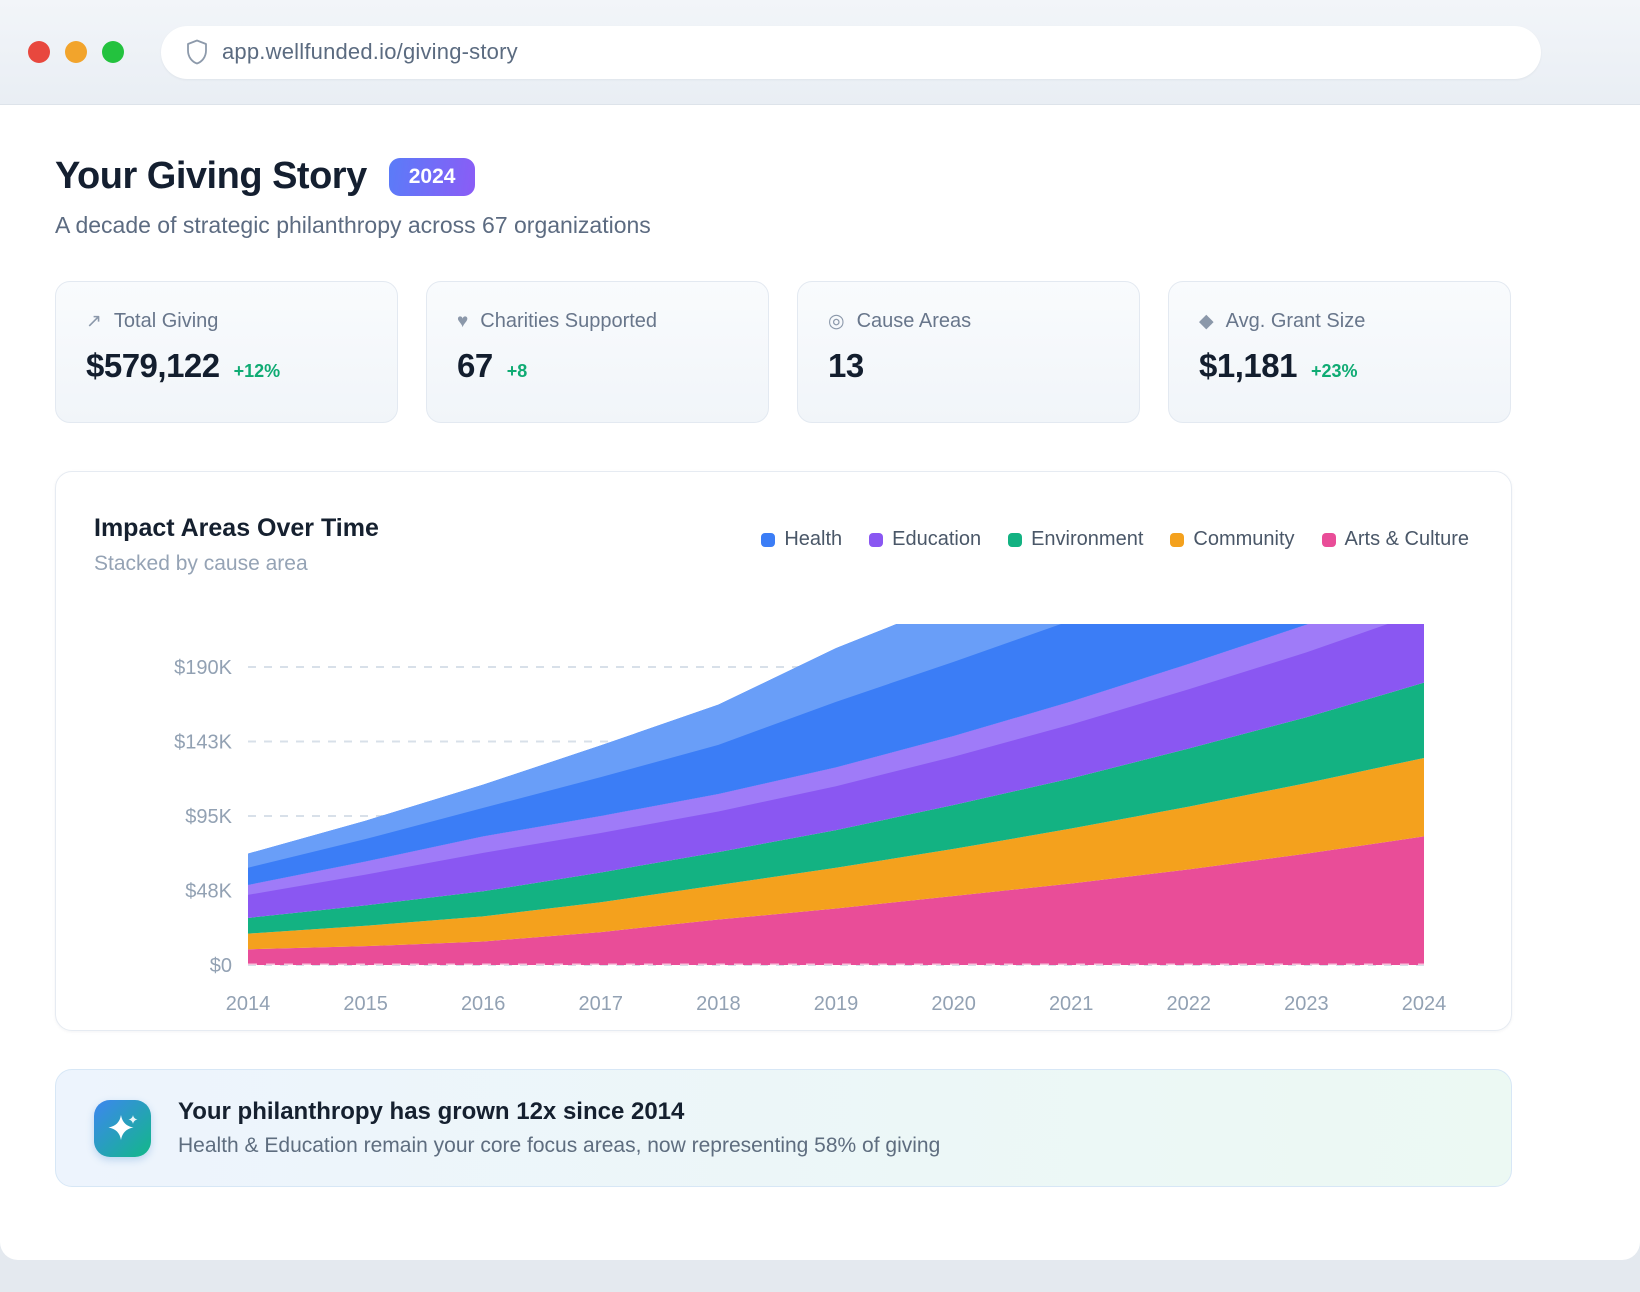 The height and width of the screenshot is (1292, 1640). I want to click on maximize-window-button, so click(113, 52).